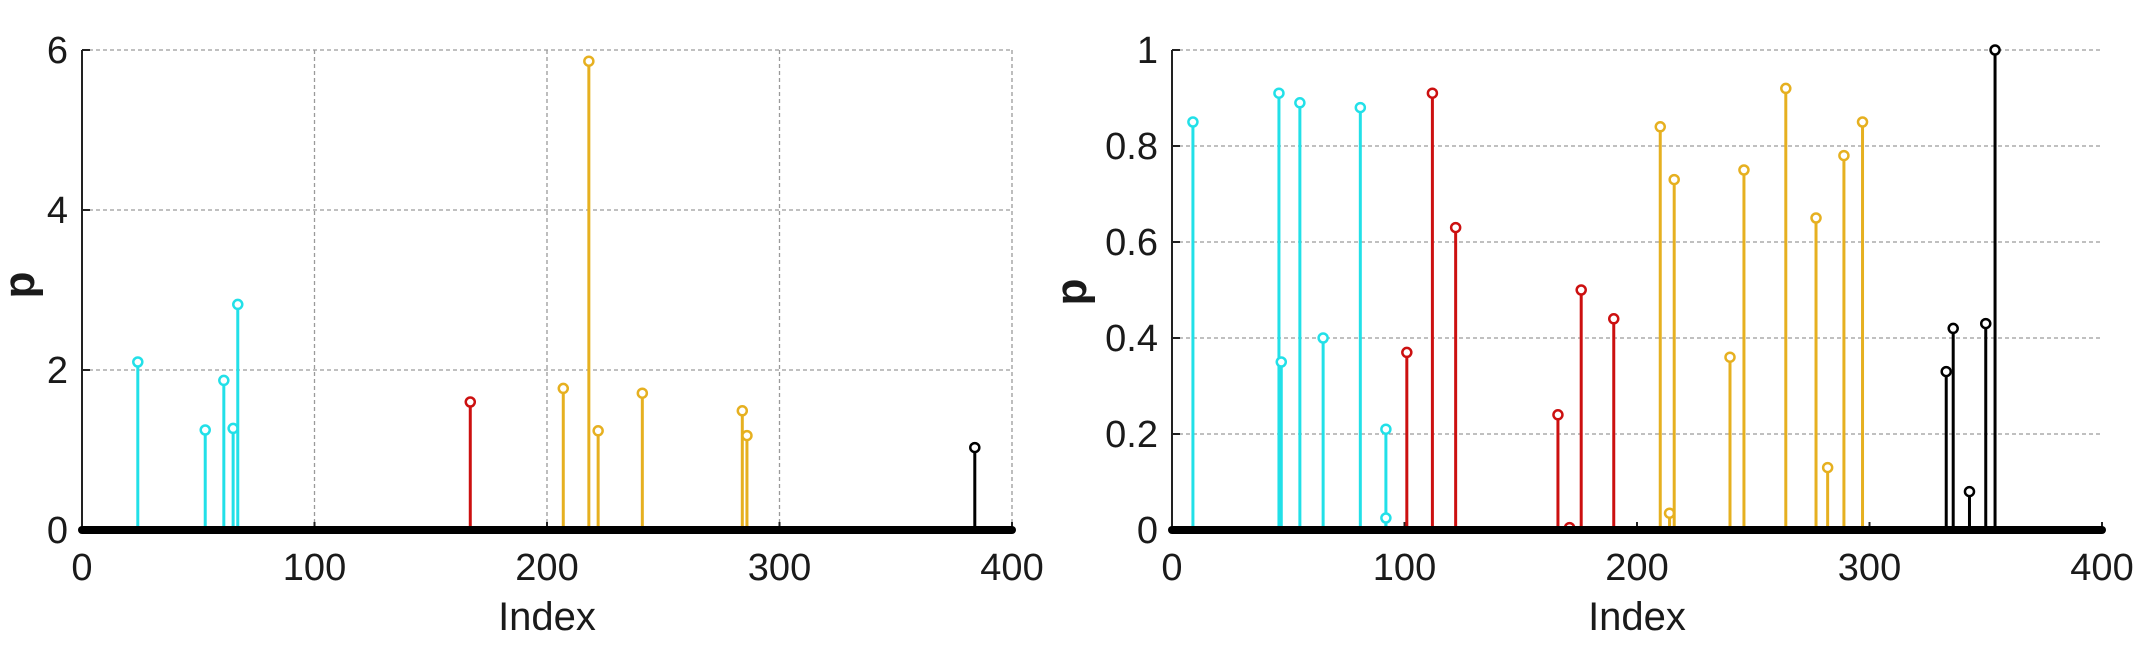 The height and width of the screenshot is (652, 2156). Describe the element at coordinates (57, 371) in the screenshot. I see `y-tick-label: 2` at that location.